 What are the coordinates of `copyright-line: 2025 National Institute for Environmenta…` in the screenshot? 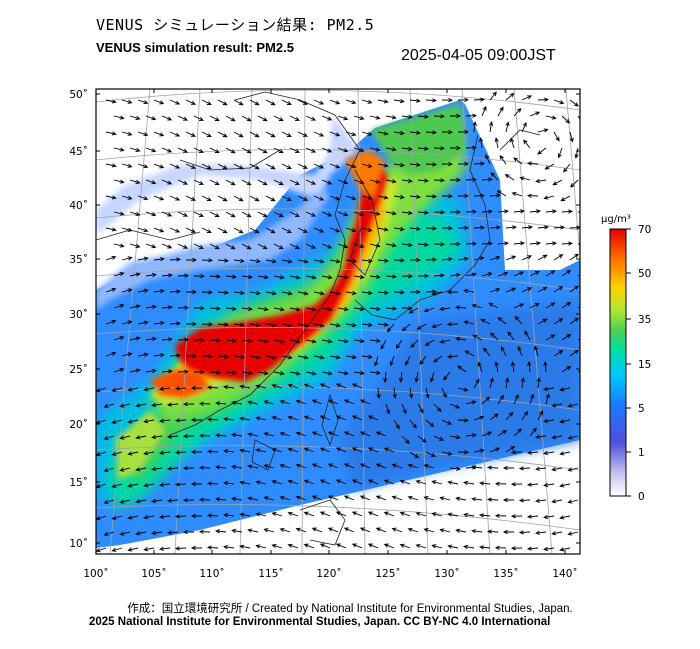 It's located at (320, 622).